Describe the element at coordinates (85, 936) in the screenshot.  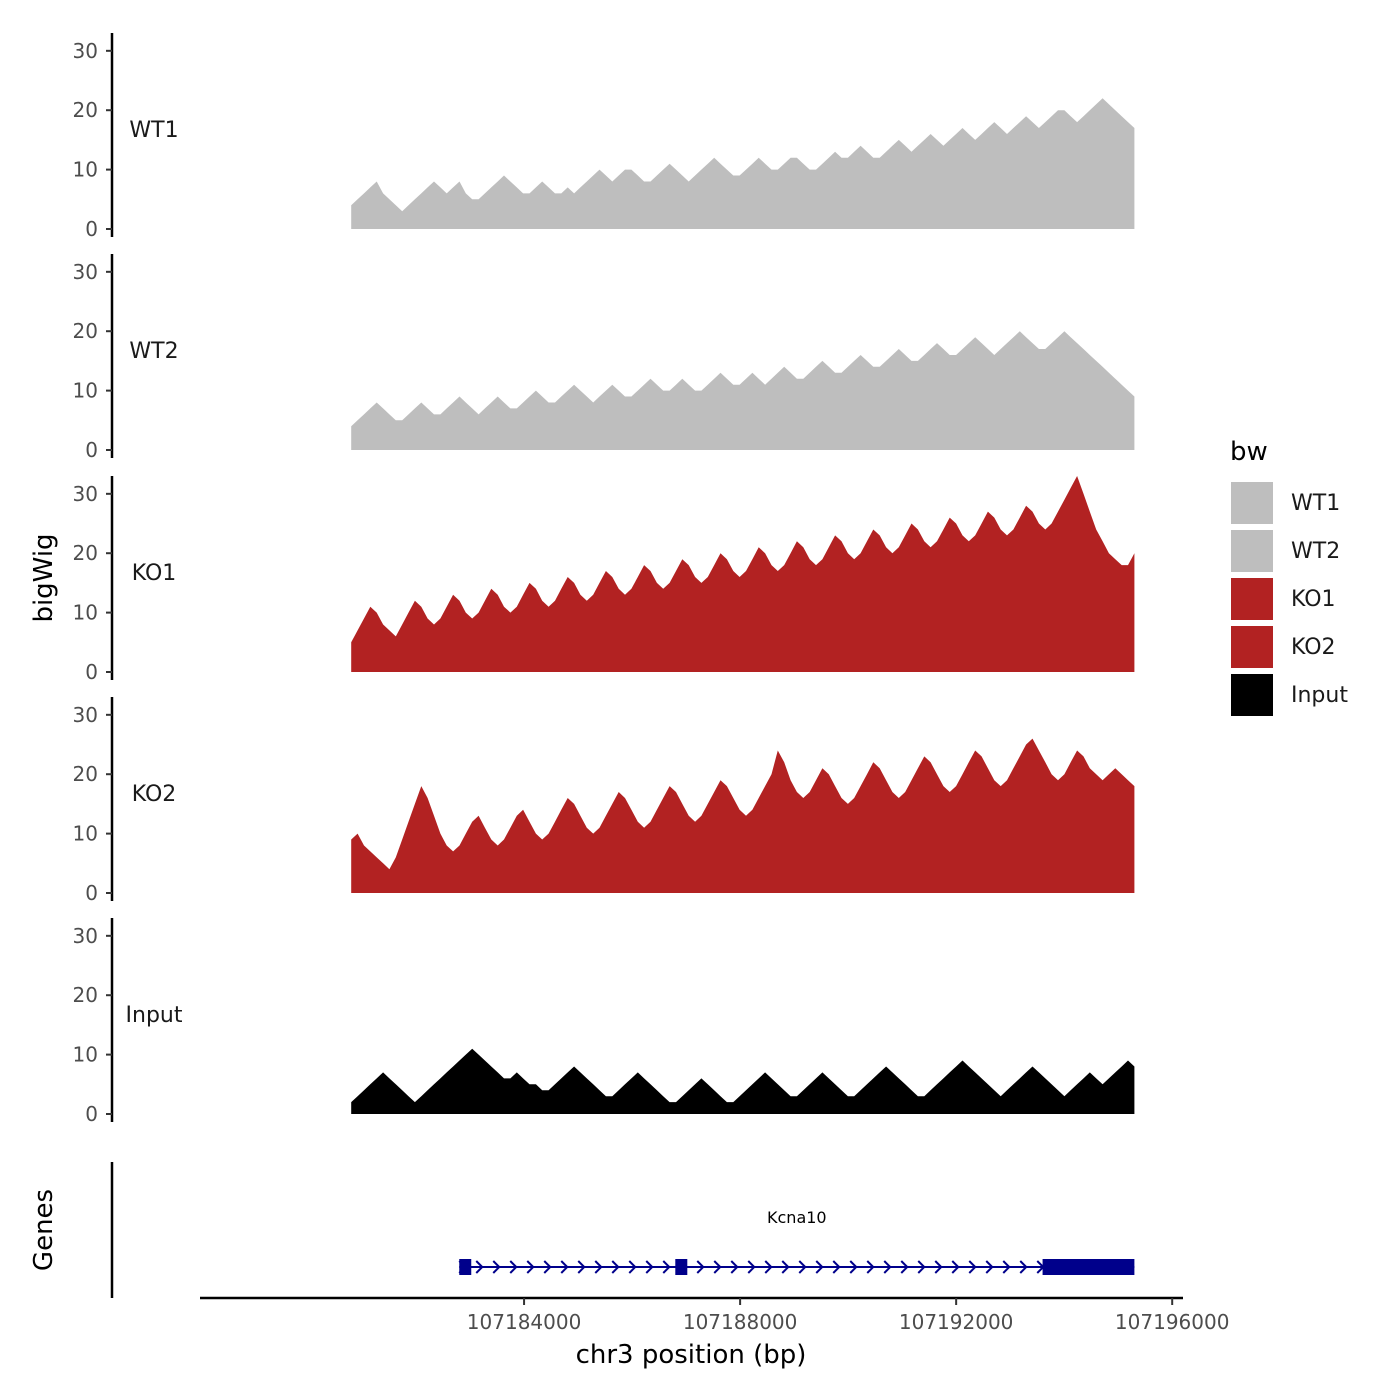
I see `y-tick-label-input-30: 30` at that location.